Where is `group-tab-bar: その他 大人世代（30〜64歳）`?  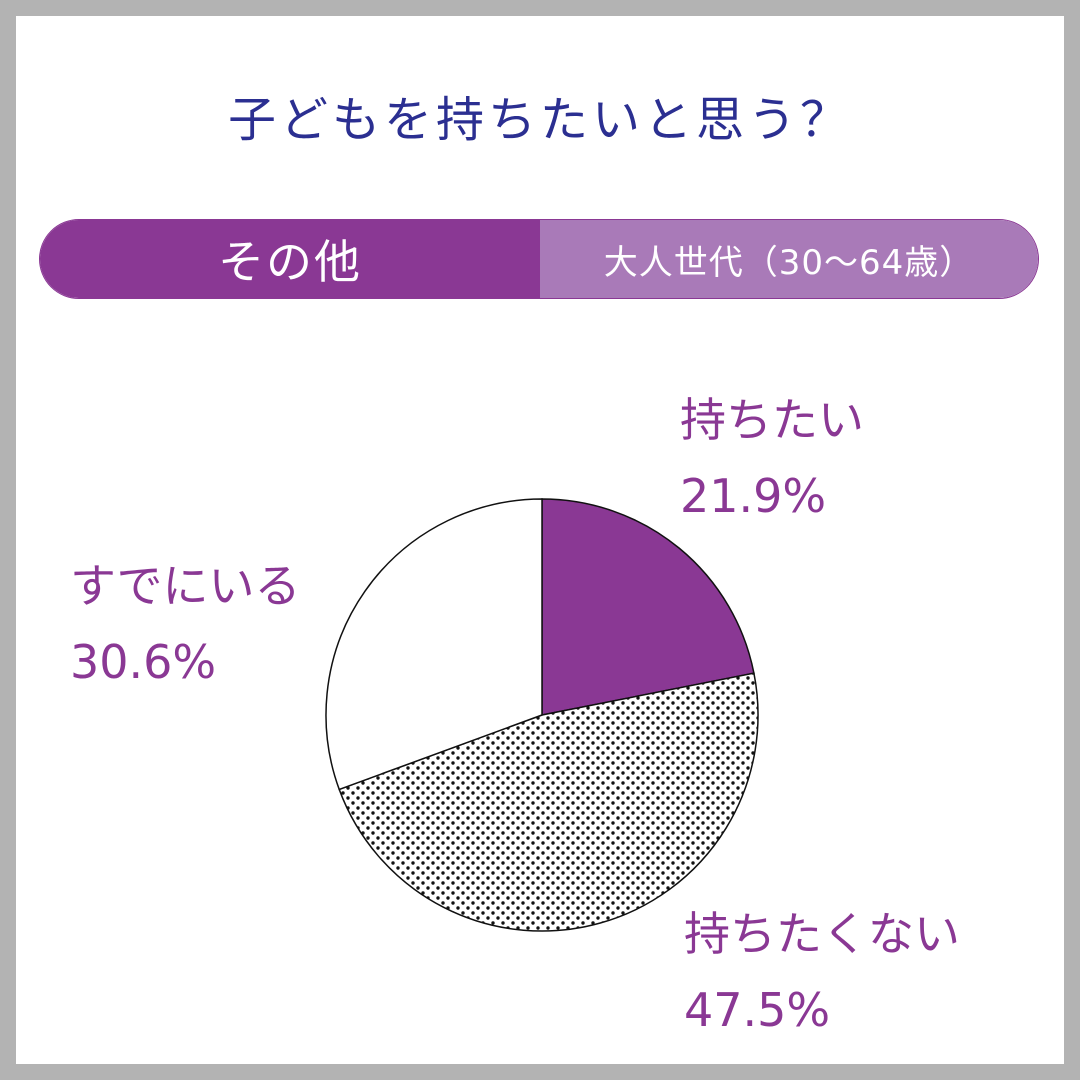
group-tab-bar: その他 大人世代（30〜64歳） is located at coordinates (539, 259).